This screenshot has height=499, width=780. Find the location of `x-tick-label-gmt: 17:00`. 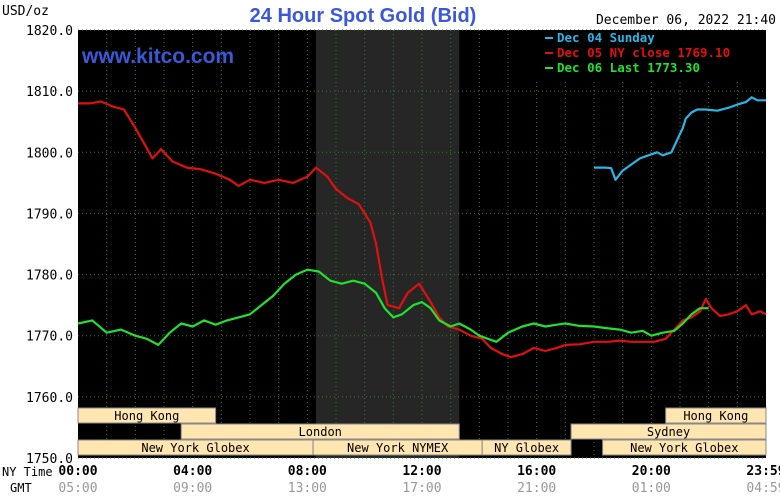

x-tick-label-gmt: 17:00 is located at coordinates (421, 488).